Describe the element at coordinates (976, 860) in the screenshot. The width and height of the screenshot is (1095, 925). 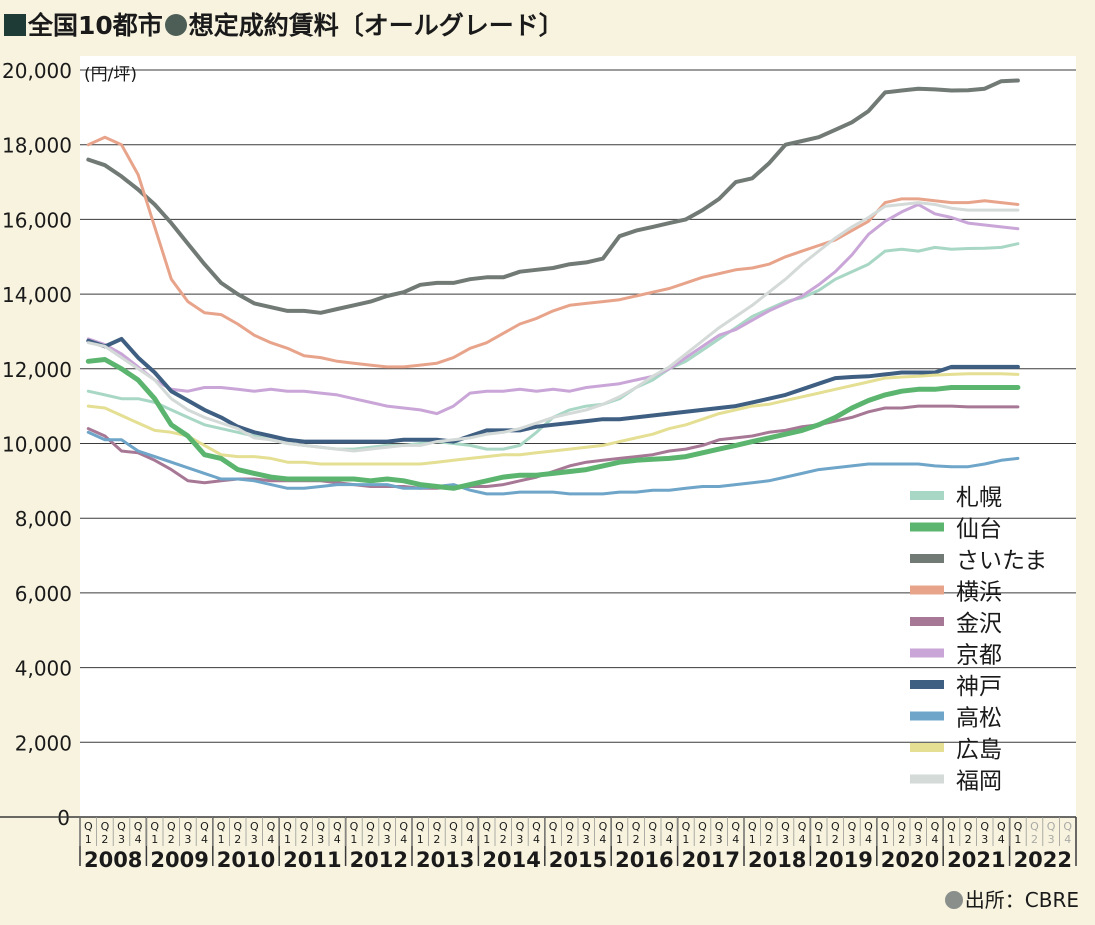
I see `year-tick-label: 2021` at that location.